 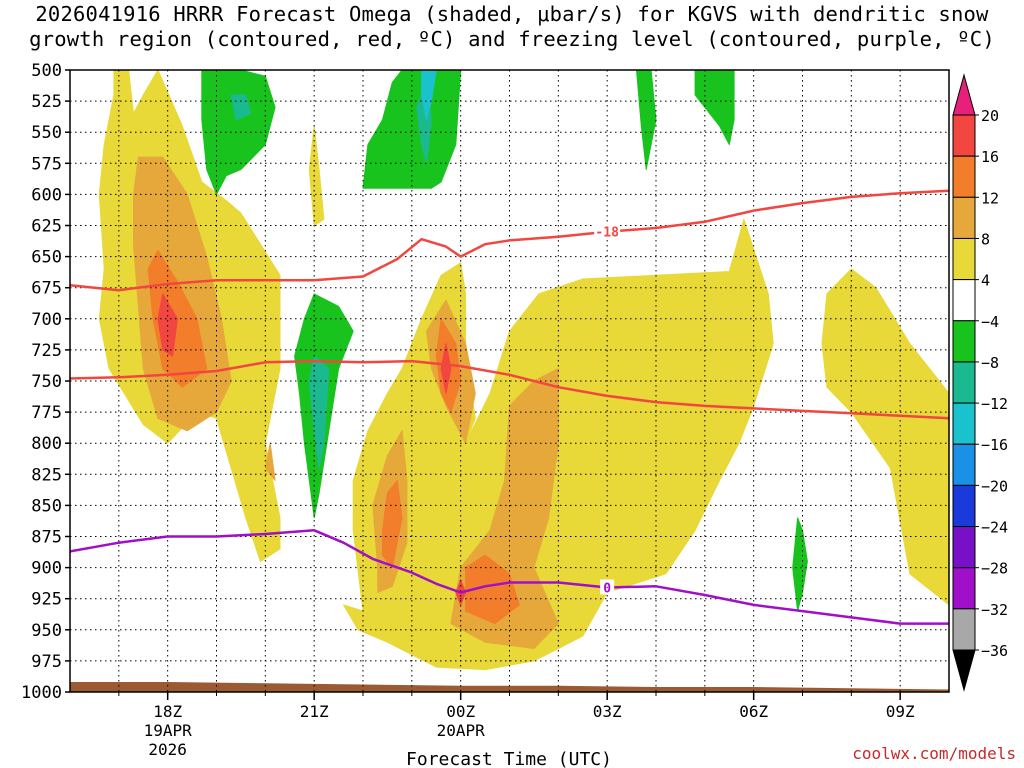 I want to click on terrain-ground, so click(x=509, y=687).